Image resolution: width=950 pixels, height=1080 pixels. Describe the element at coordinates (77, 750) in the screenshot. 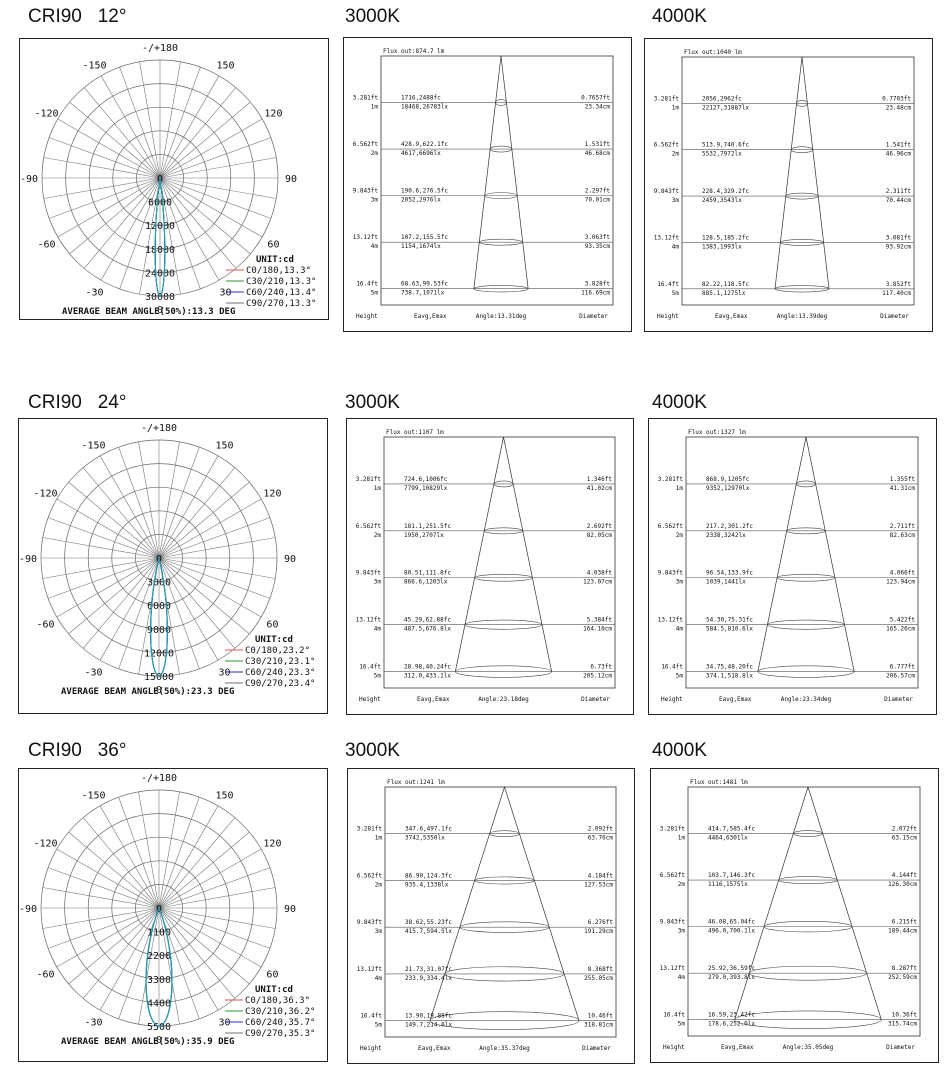

I see `section-title: CRI90 36°` at that location.